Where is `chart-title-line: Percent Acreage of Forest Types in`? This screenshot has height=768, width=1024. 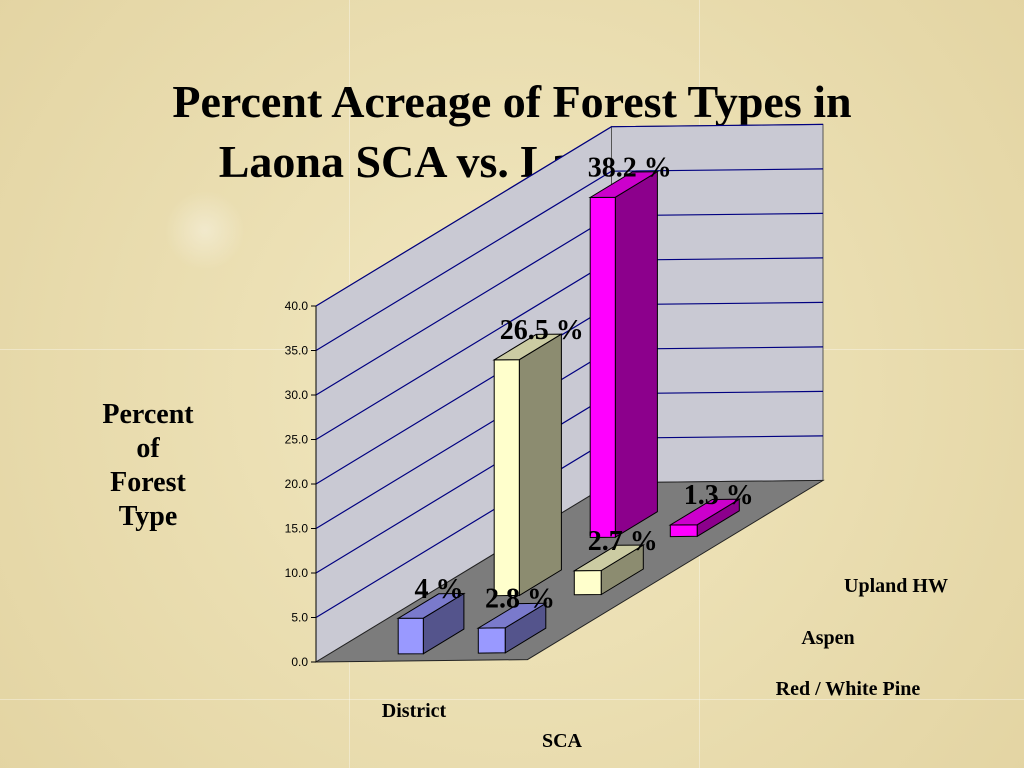
chart-title-line: Percent Acreage of Forest Types in is located at coordinates (512, 101).